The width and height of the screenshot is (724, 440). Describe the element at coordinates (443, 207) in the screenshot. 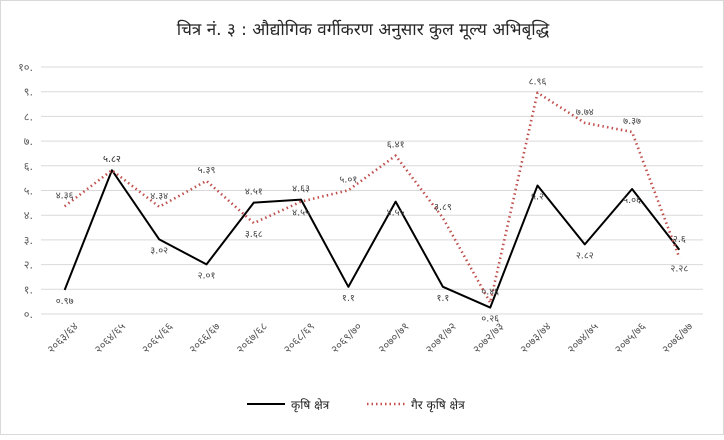

I see `data-label: ३.८९` at that location.